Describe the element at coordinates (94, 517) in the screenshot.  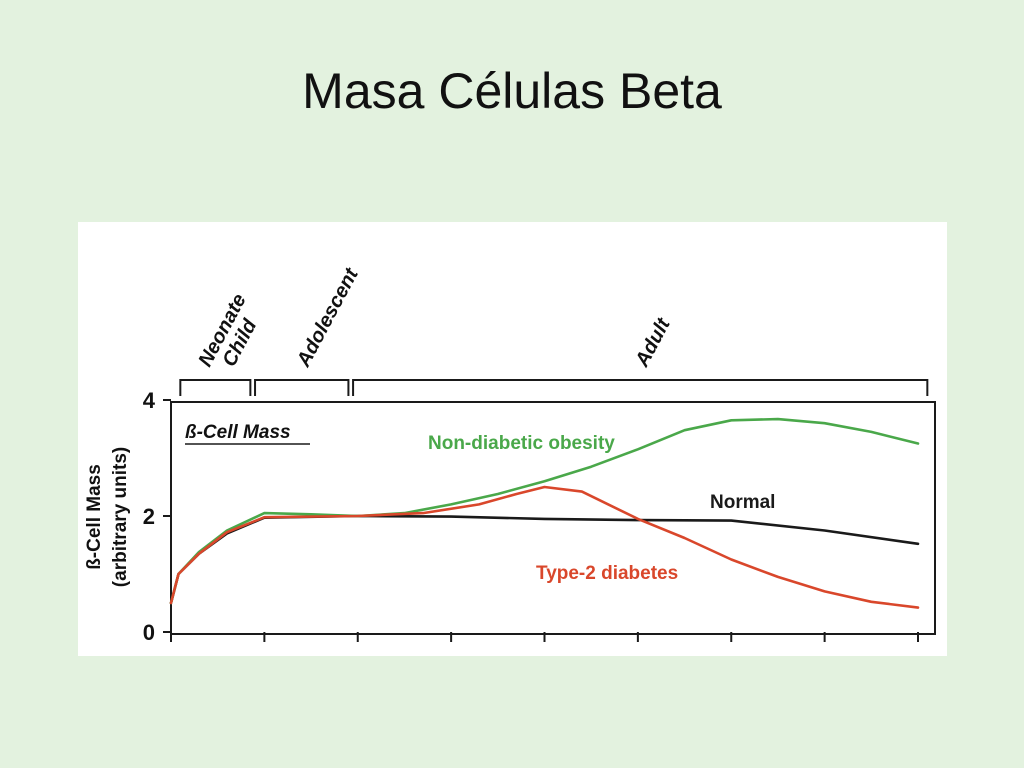
I see `y-axis-label: ß-Cell Mass` at that location.